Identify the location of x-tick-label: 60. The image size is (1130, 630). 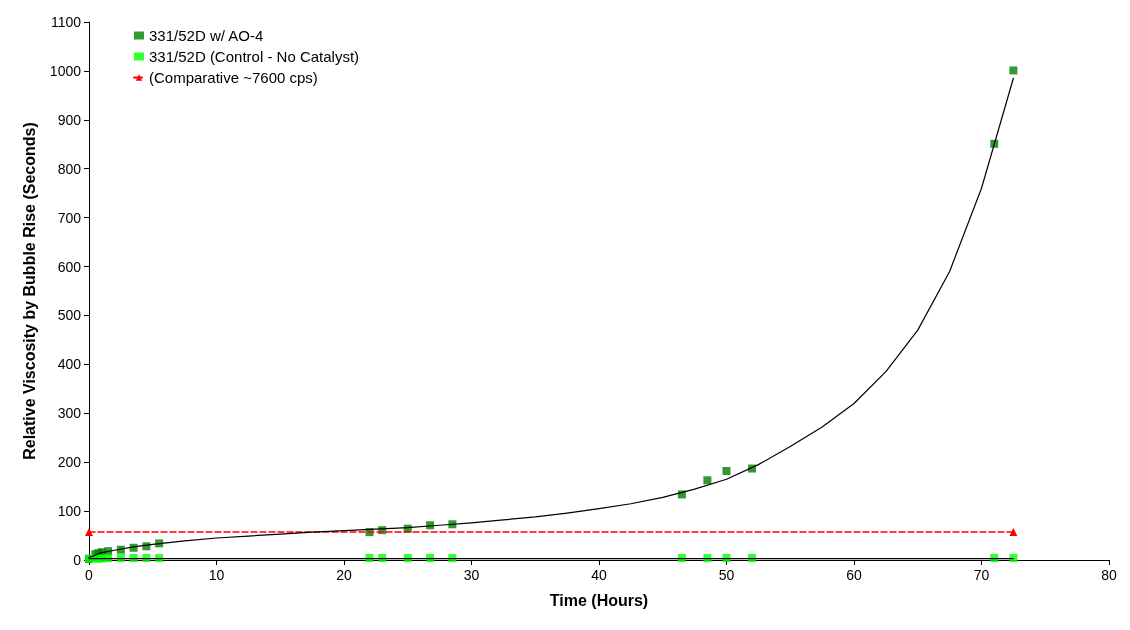
(854, 575).